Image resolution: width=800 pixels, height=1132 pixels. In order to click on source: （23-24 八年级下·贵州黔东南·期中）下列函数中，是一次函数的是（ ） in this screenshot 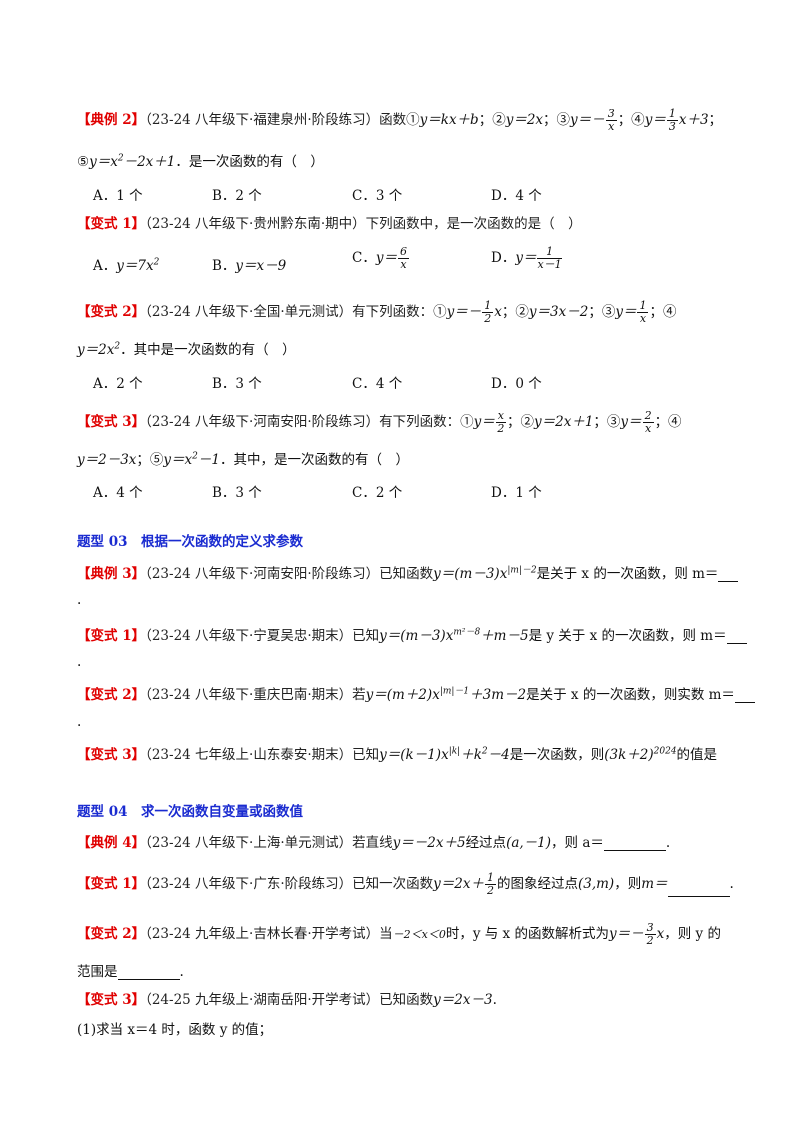, I will do `click(363, 224)`.